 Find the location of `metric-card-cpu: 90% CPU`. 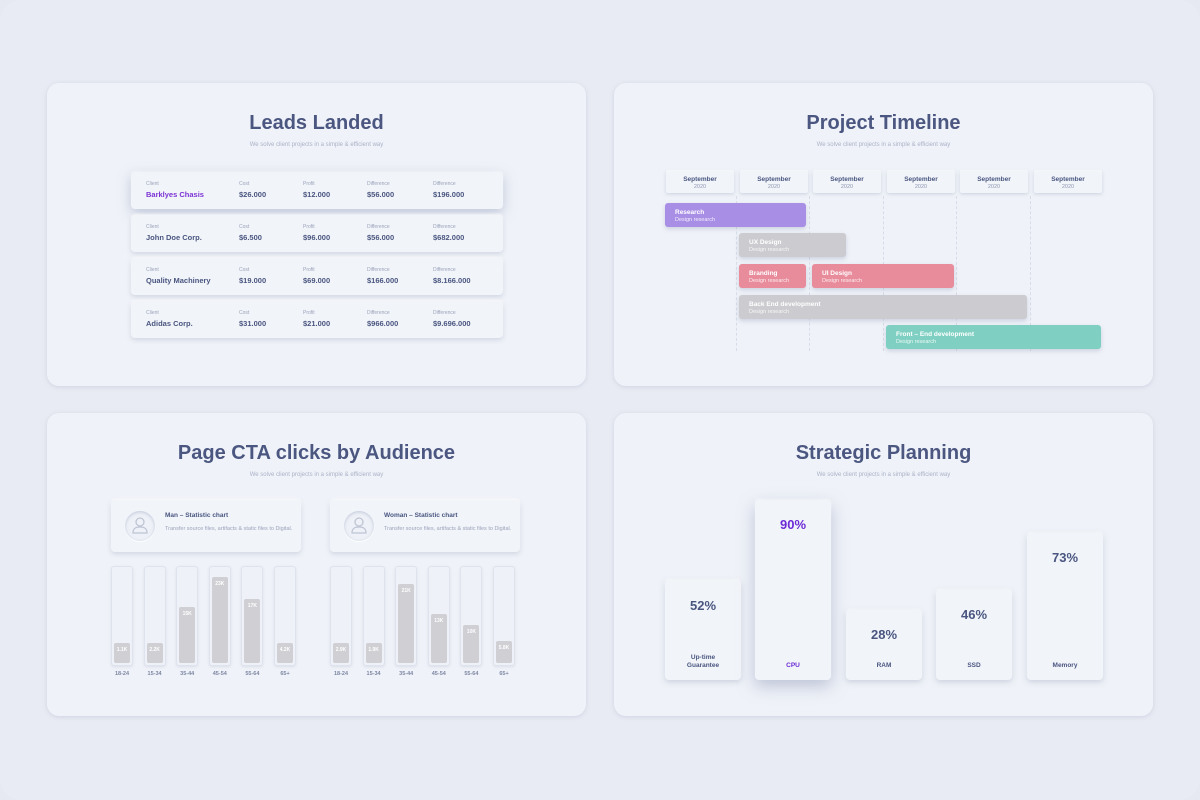

metric-card-cpu: 90% CPU is located at coordinates (793, 590).